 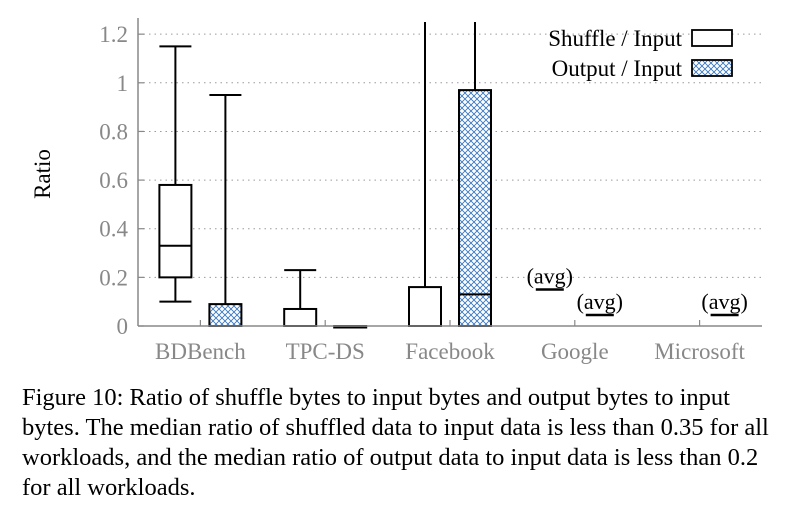 I want to click on legend-label: Output / Input, so click(x=617, y=68).